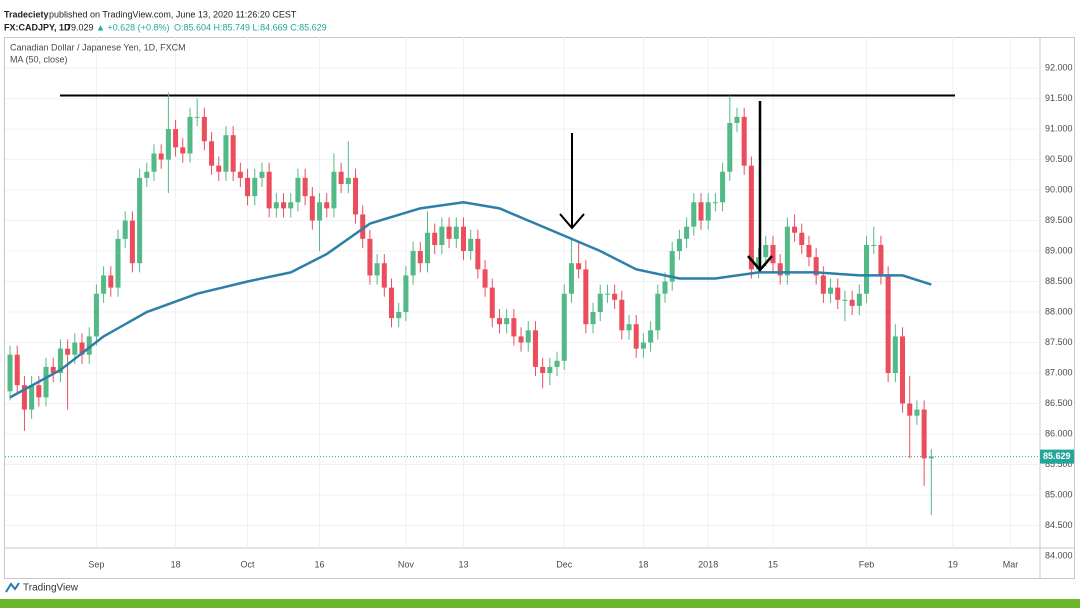 The height and width of the screenshot is (608, 1080). What do you see at coordinates (1059, 555) in the screenshot?
I see `y-tick-label: 84.000` at bounding box center [1059, 555].